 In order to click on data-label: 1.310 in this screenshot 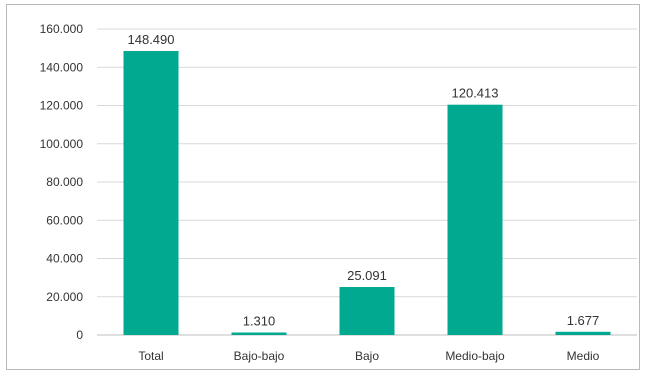, I will do `click(259, 320)`.